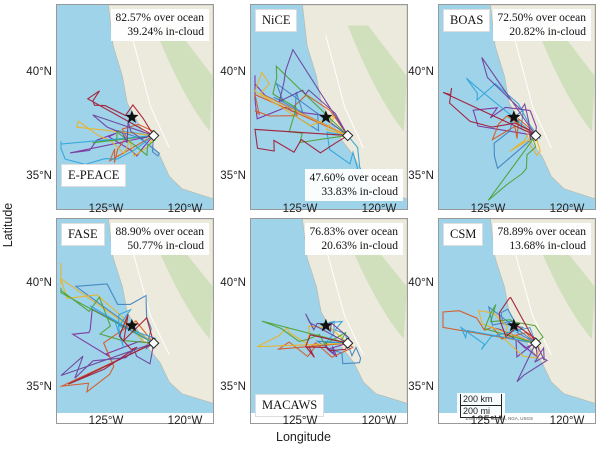 This screenshot has height=449, width=600. Describe the element at coordinates (547, 246) in the screenshot. I see `cloud-percentage: 13.68% in-cloud` at that location.